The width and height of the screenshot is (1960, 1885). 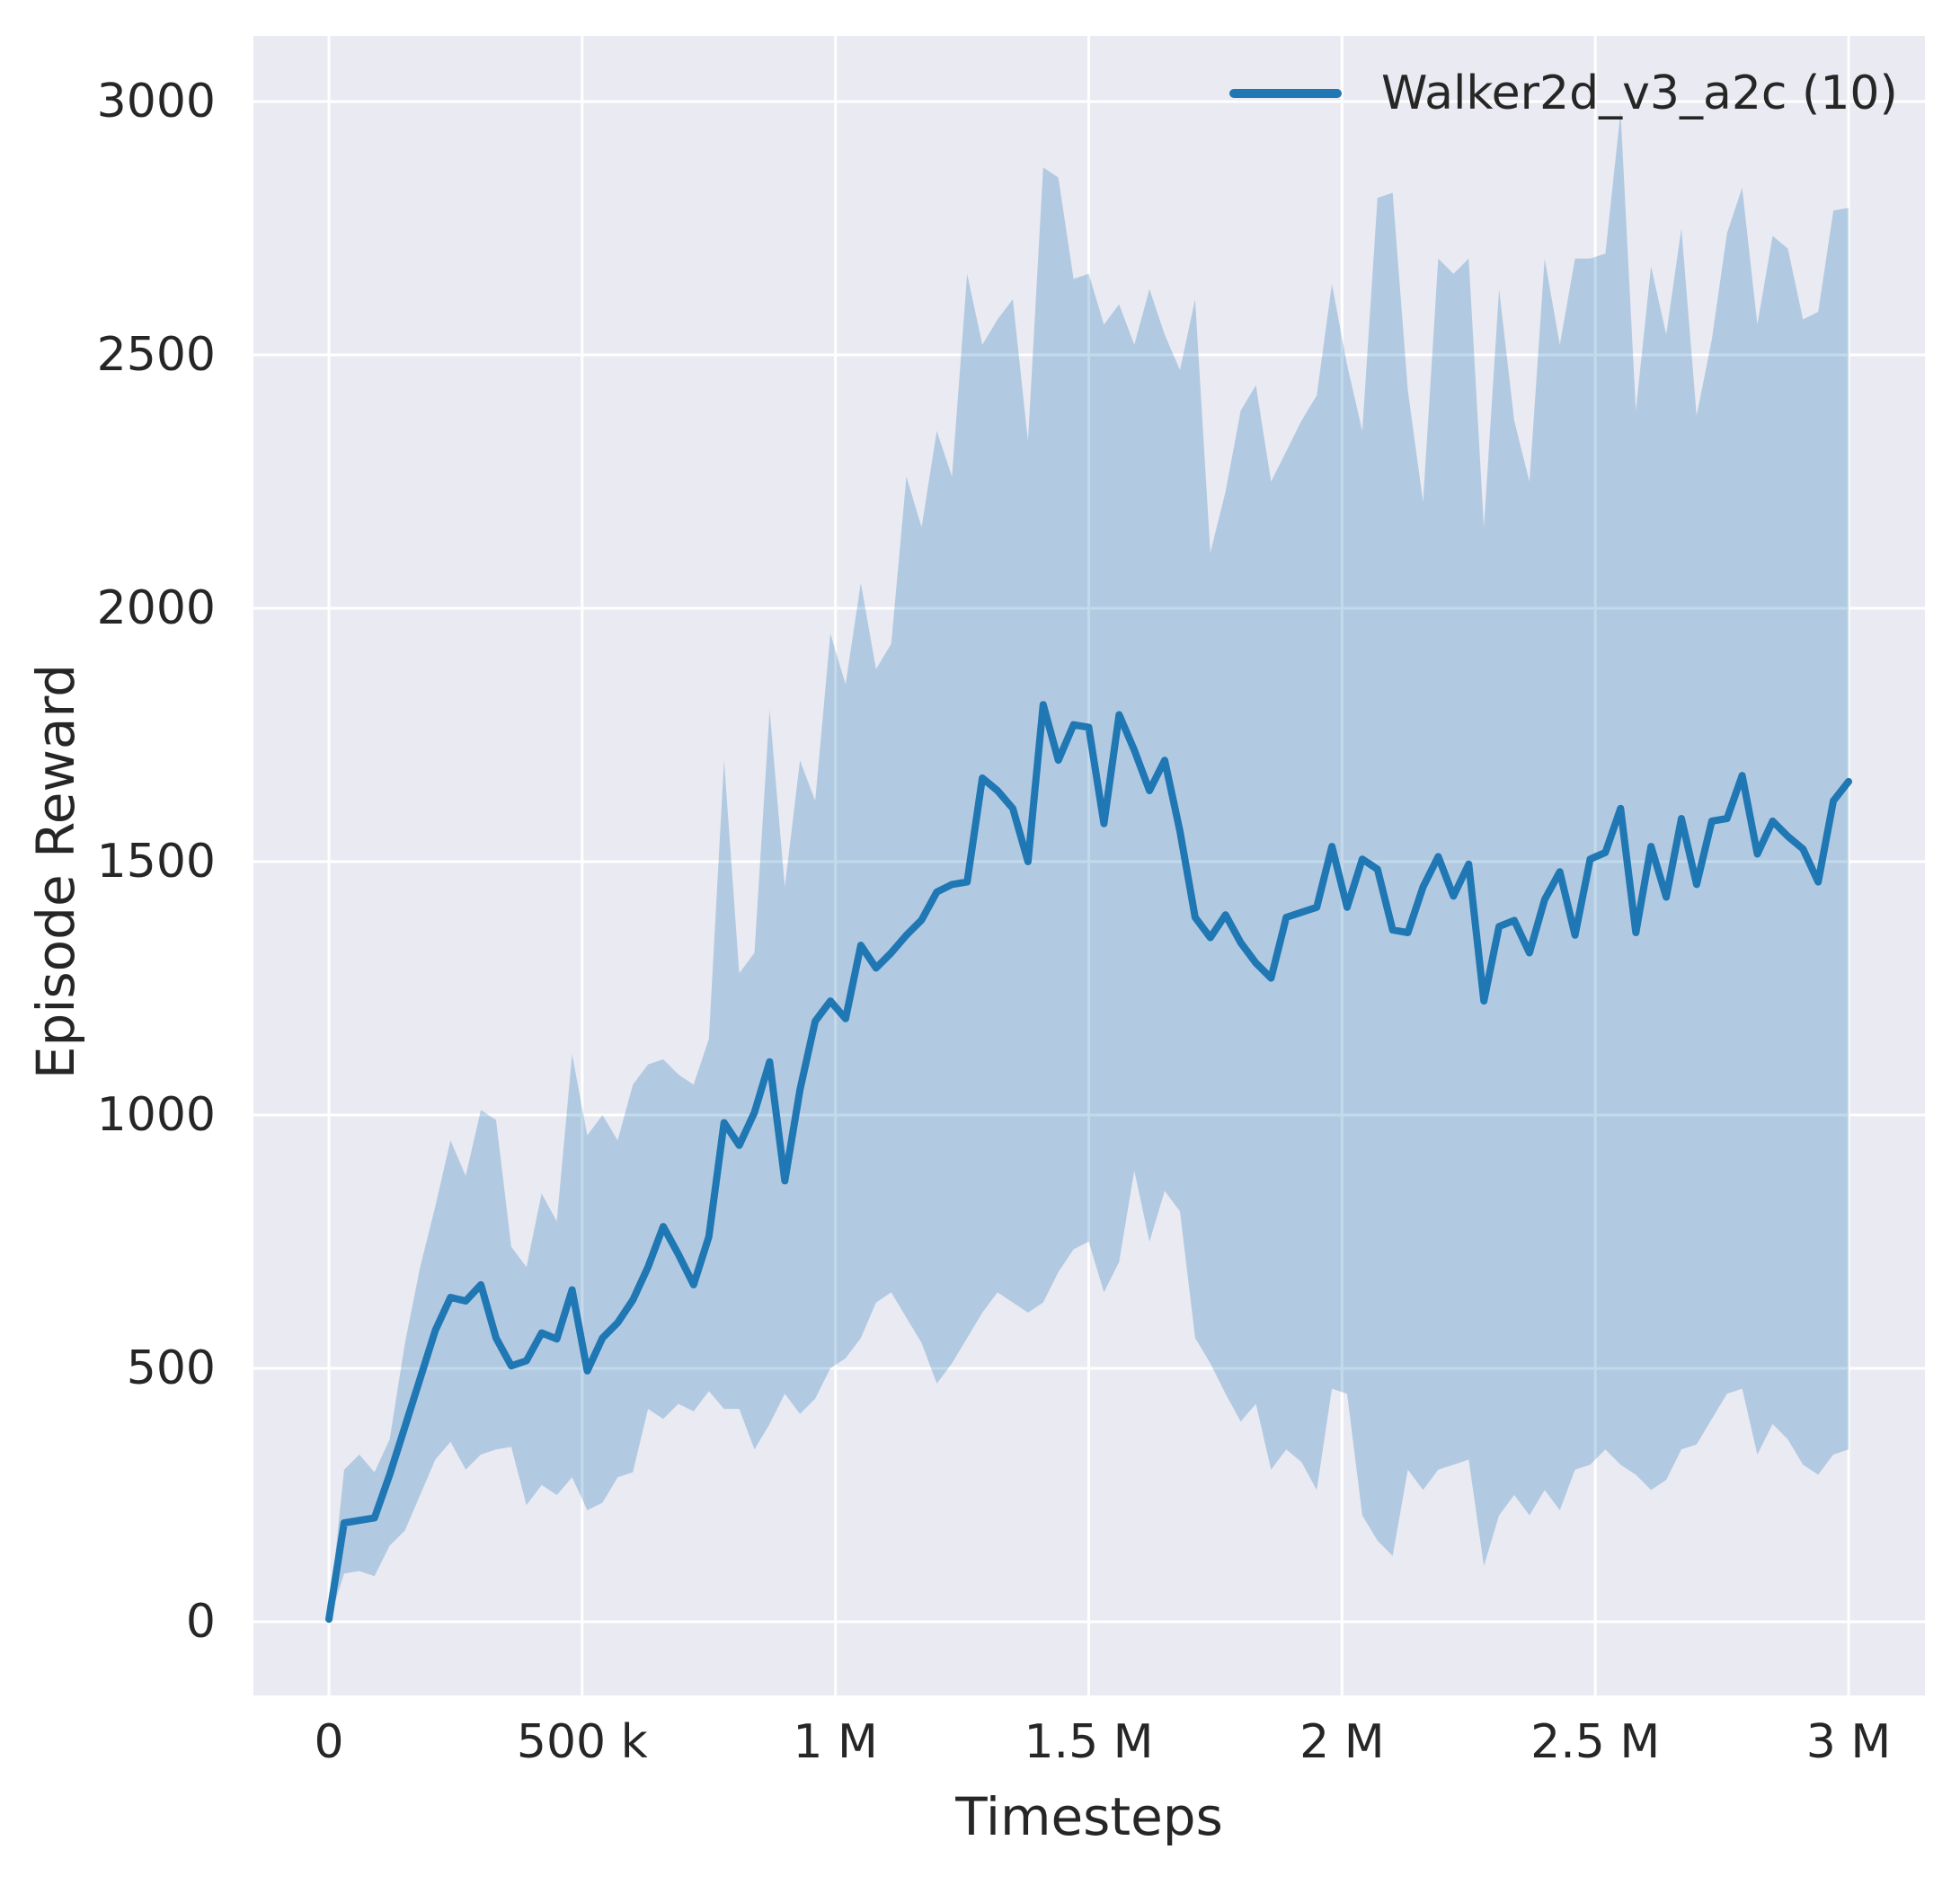 What do you see at coordinates (200, 1622) in the screenshot?
I see `y-tick-label: 0` at bounding box center [200, 1622].